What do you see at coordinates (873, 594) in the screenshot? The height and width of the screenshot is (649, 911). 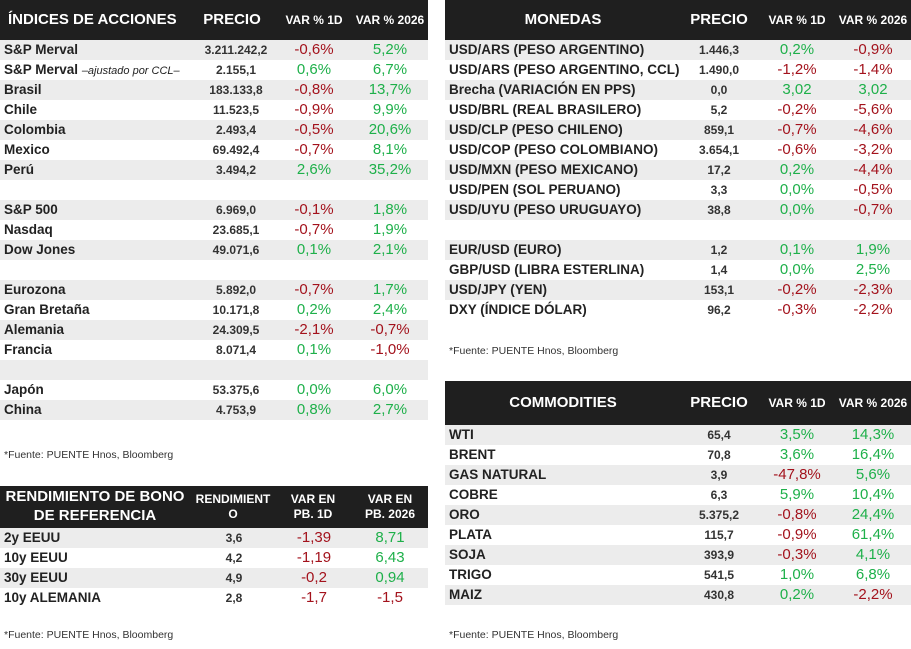 I see `row-var-ytd: -2,2%` at bounding box center [873, 594].